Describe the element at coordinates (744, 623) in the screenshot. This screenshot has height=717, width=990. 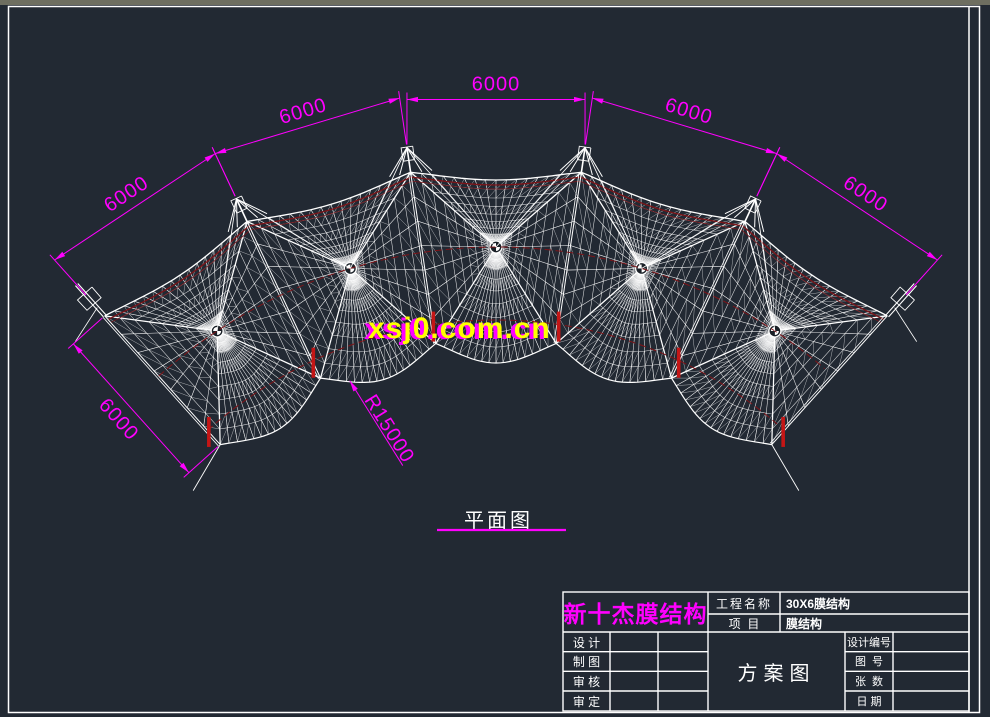
I see `item-label: 项 目` at that location.